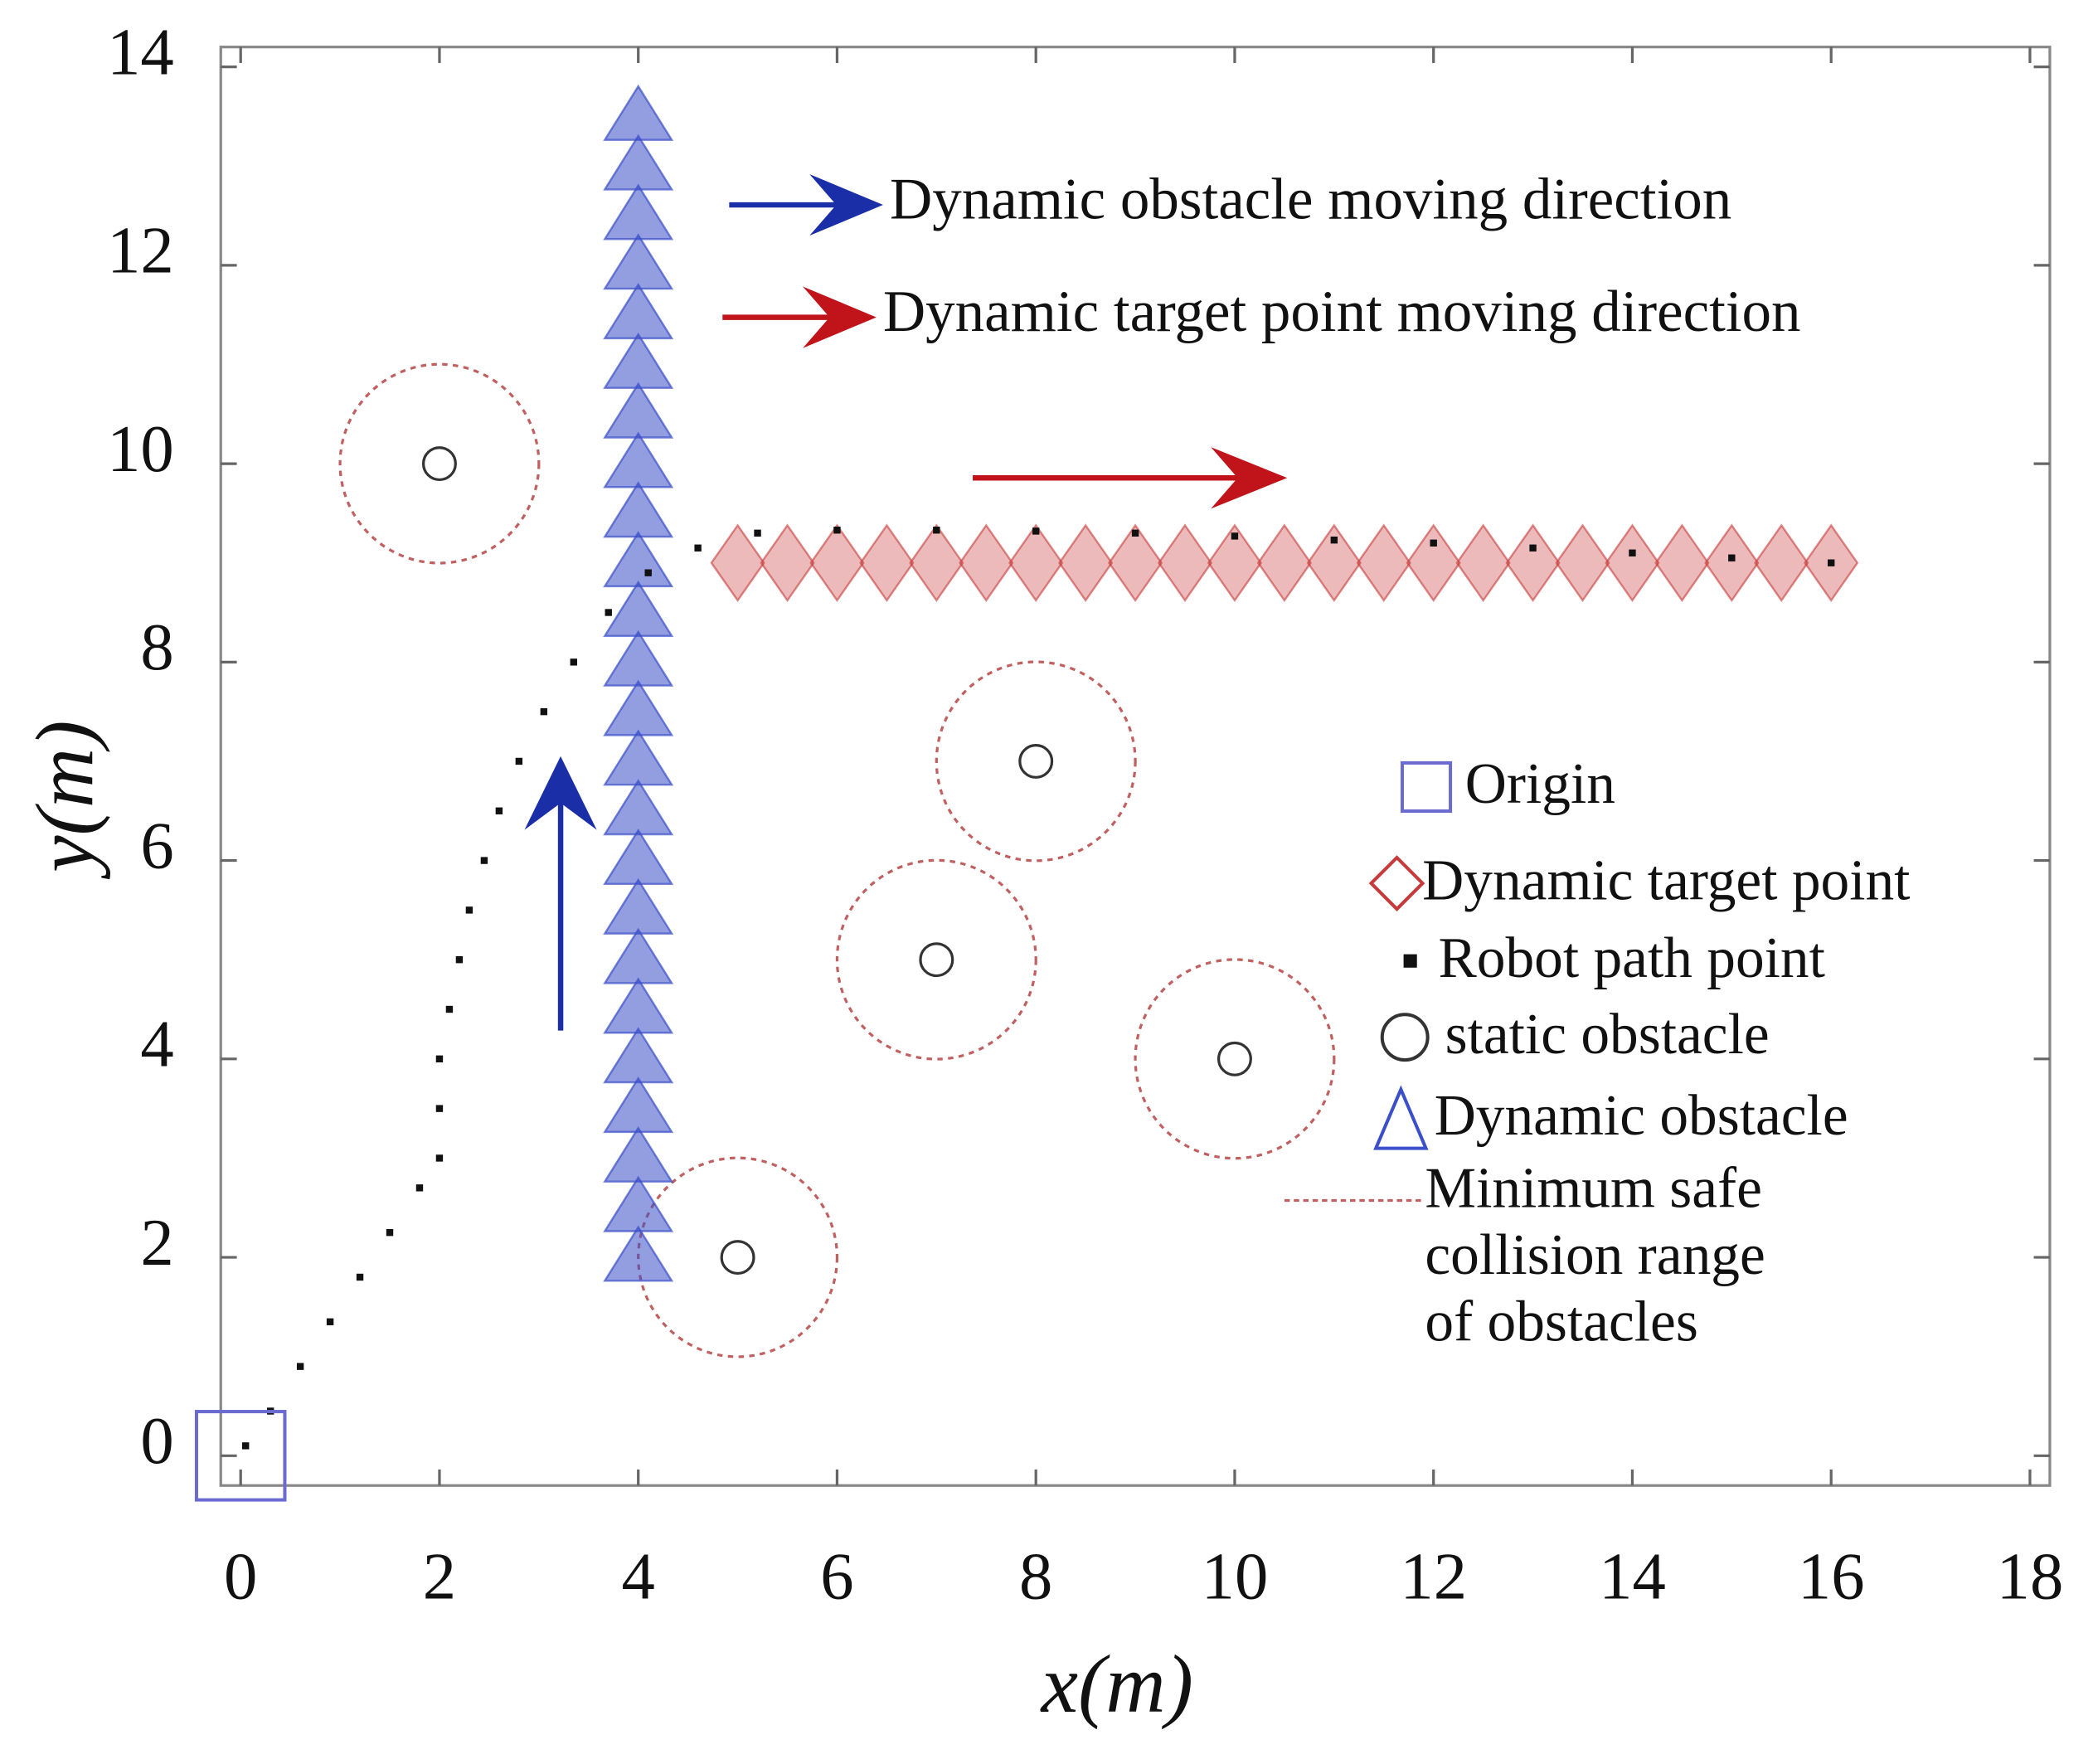 Image resolution: width=2098 pixels, height=1764 pixels. What do you see at coordinates (140, 449) in the screenshot?
I see `y-tick-label: 10` at bounding box center [140, 449].